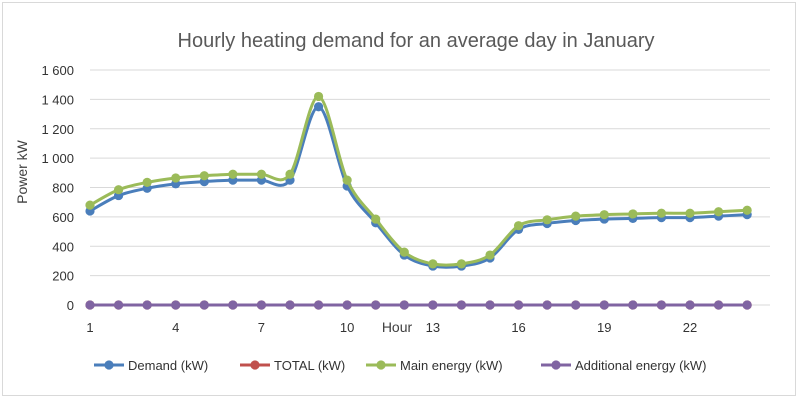  Describe the element at coordinates (451, 365) in the screenshot. I see `legend-label: Main energy (kW)` at that location.